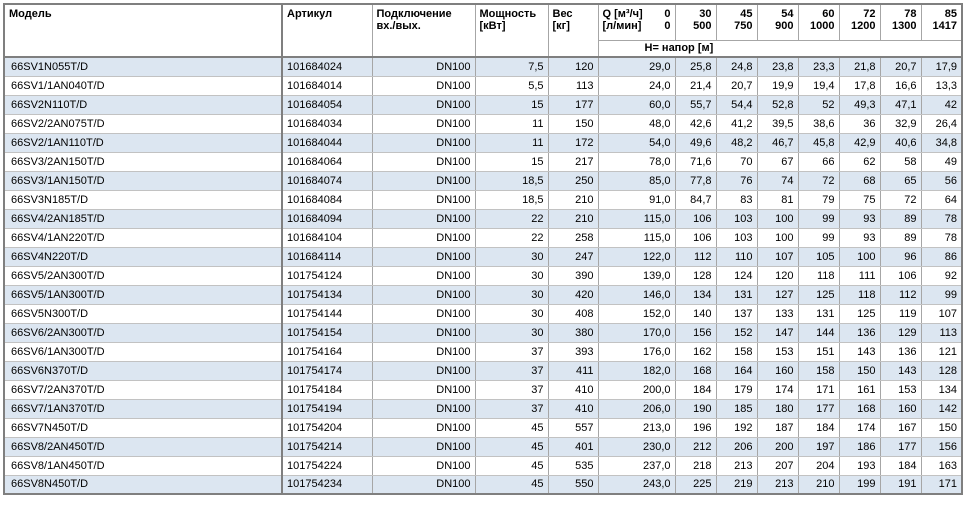  Describe the element at coordinates (143, 256) in the screenshot. I see `model-cell: 66SV4N220T/D` at that location.